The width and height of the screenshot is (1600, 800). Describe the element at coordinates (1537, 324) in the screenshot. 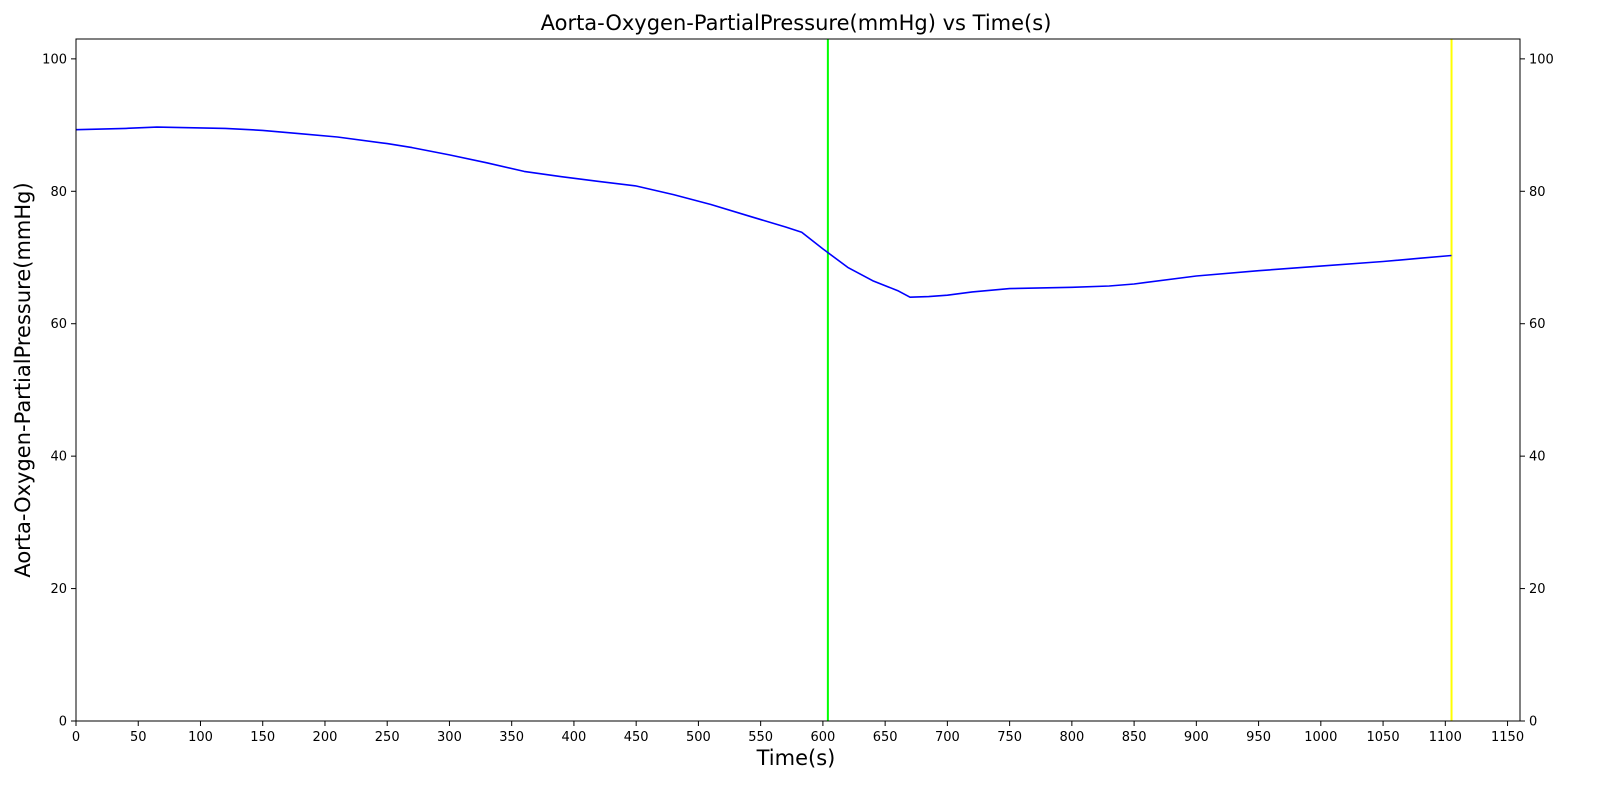

I see `y-tick-label-right: 60` at that location.